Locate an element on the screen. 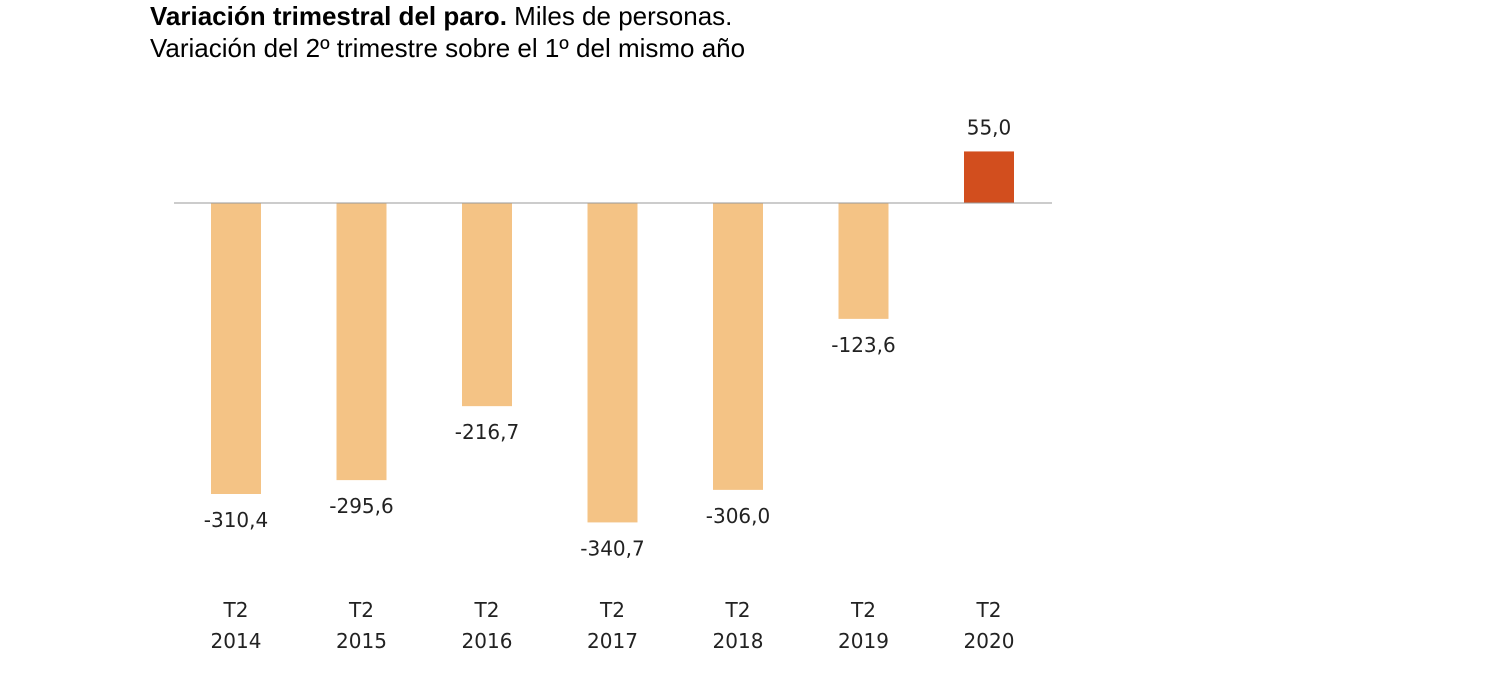  x-tick-label-2019-line-2: 2019 is located at coordinates (863, 641).